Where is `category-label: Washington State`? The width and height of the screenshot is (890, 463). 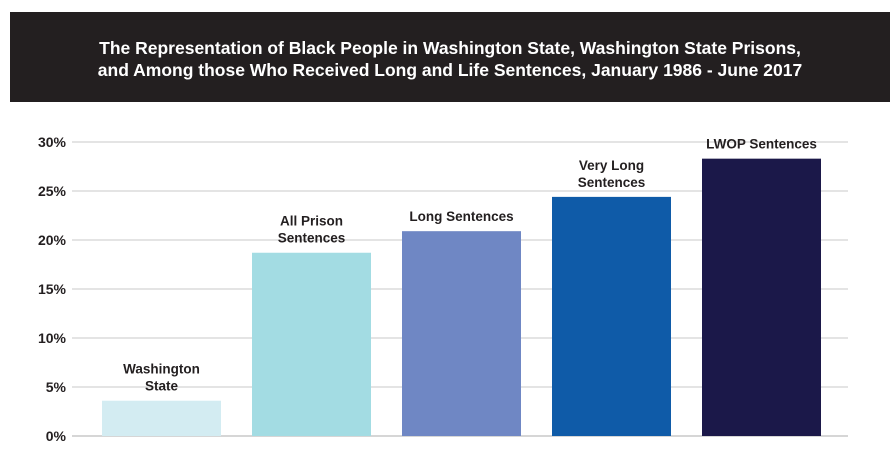 category-label: Washington State is located at coordinates (161, 378).